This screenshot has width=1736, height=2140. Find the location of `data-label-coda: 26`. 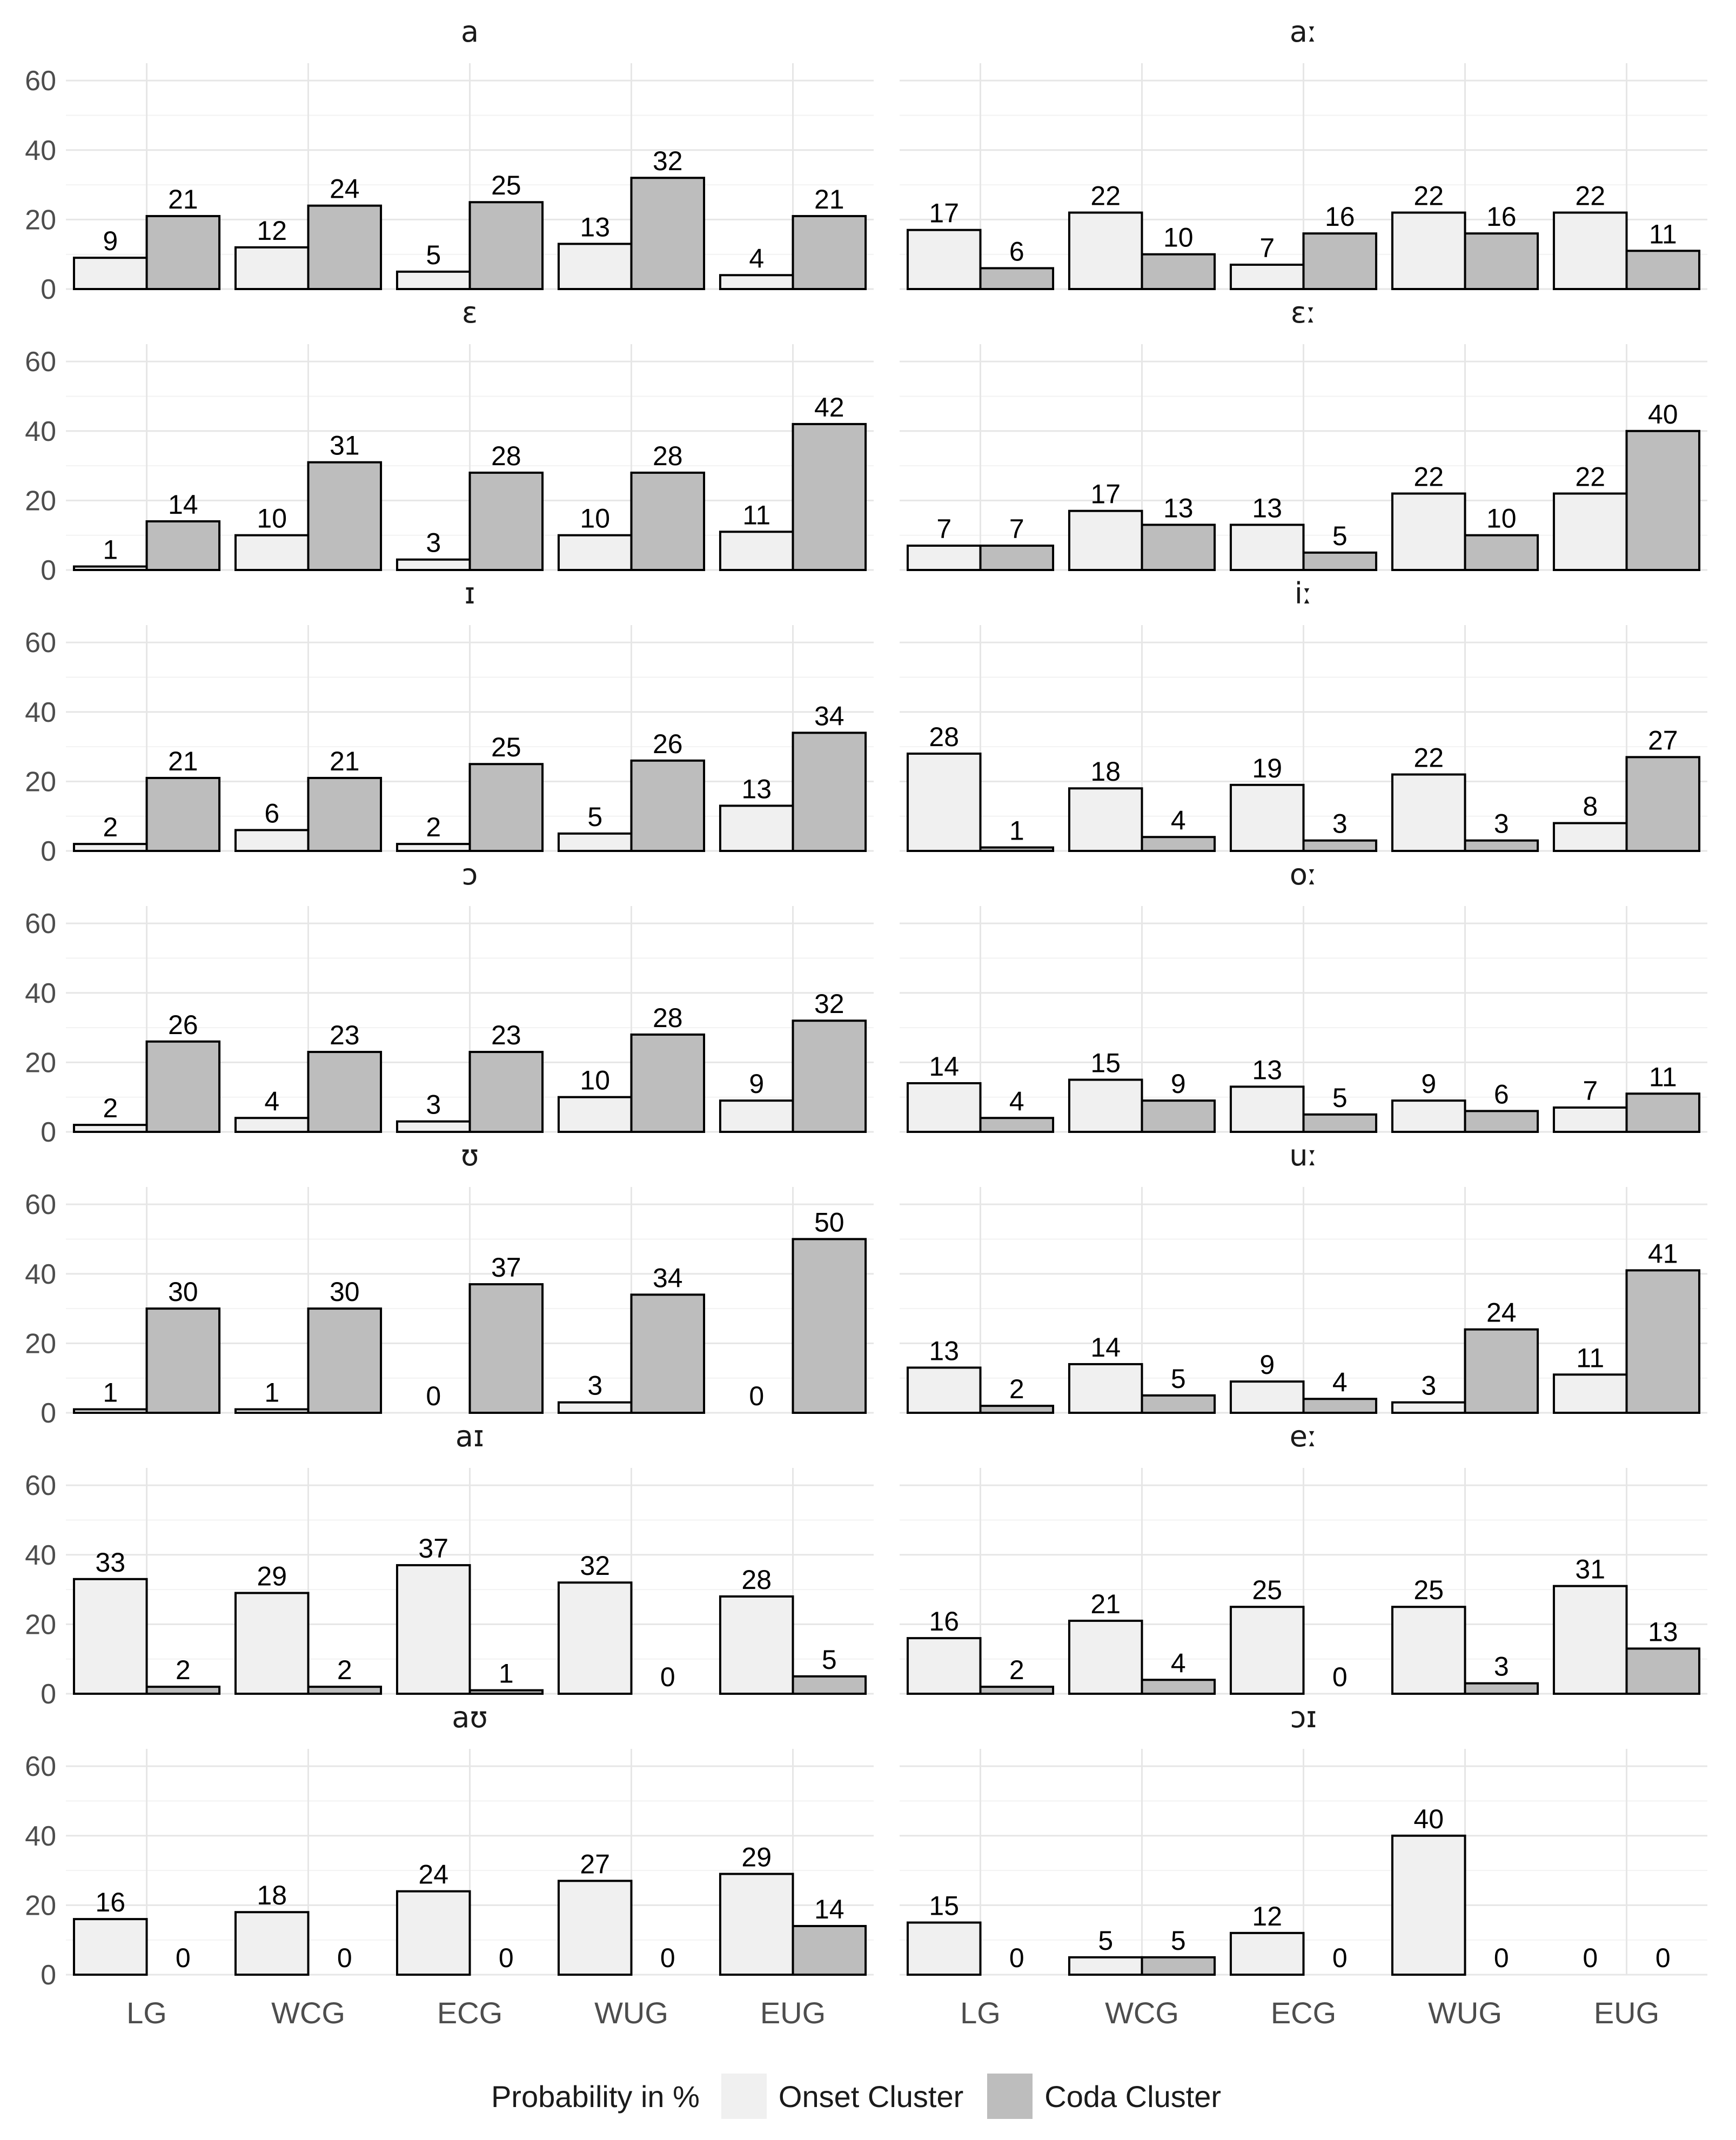

data-label-coda: 26 is located at coordinates (183, 1025).